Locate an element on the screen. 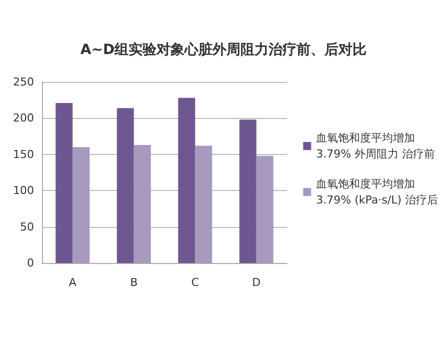  y-tick-label: 0 is located at coordinates (30, 263).